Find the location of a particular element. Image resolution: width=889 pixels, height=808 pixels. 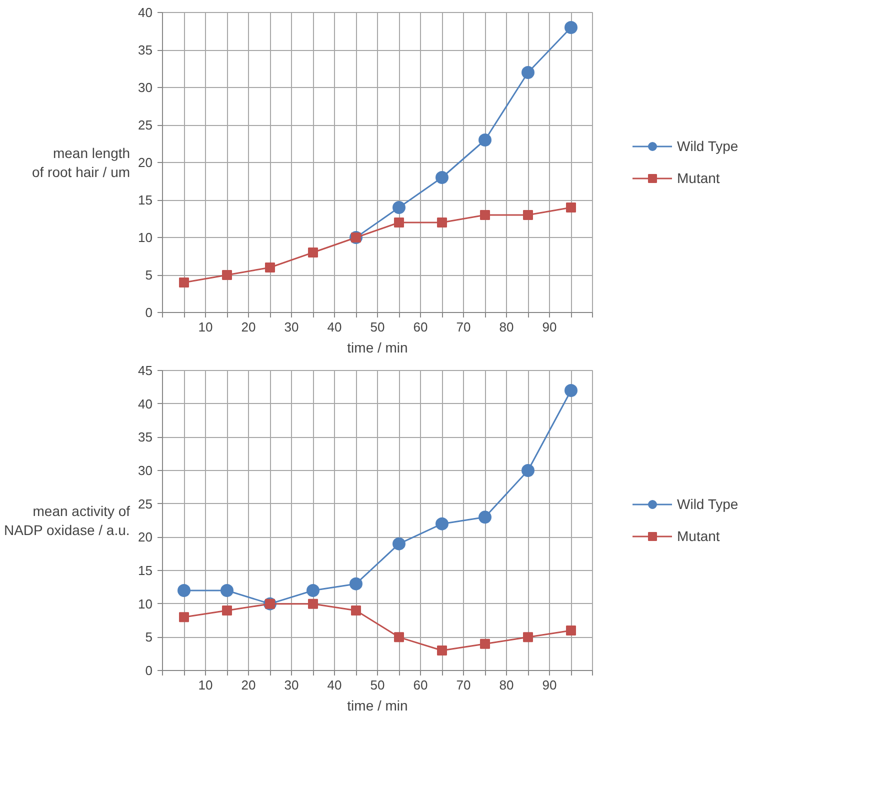

y-axis-title: mean activity of NADP oxidase / a.u. is located at coordinates (67, 520).